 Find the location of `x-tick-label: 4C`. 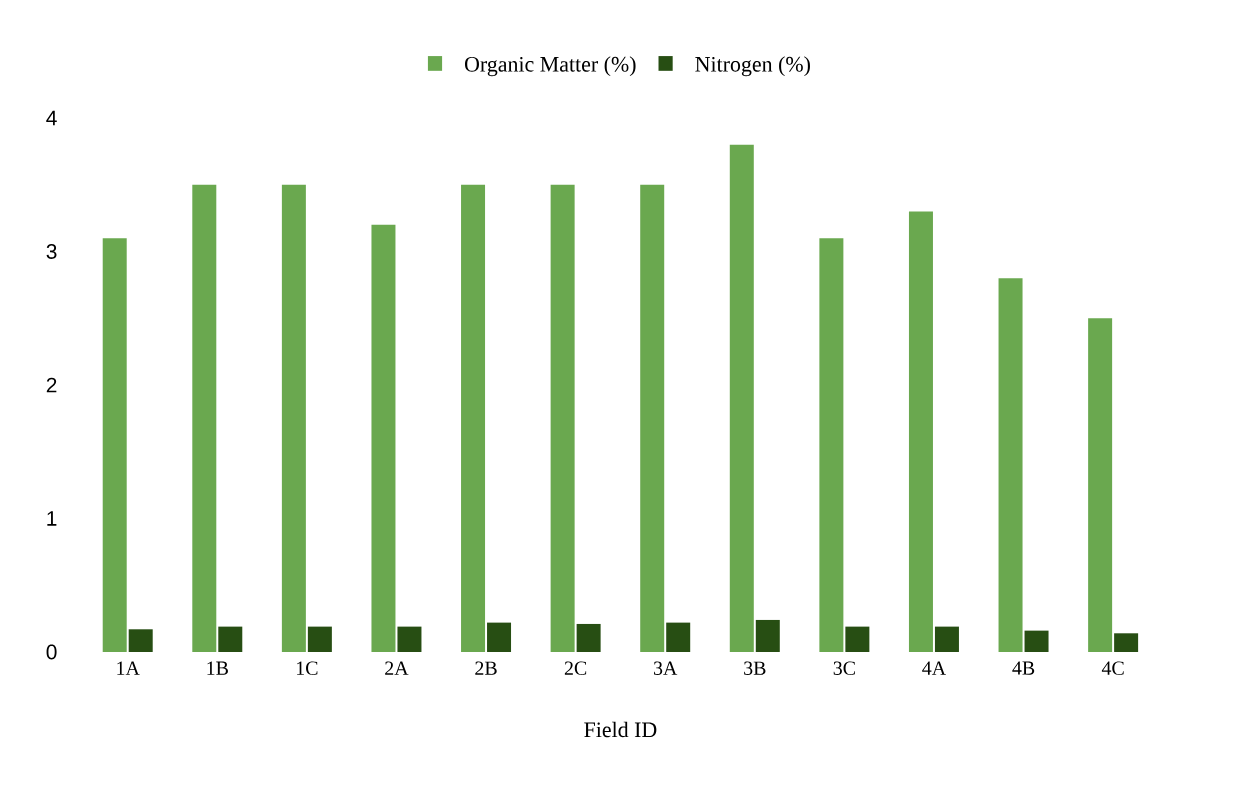

x-tick-label: 4C is located at coordinates (1112, 668).